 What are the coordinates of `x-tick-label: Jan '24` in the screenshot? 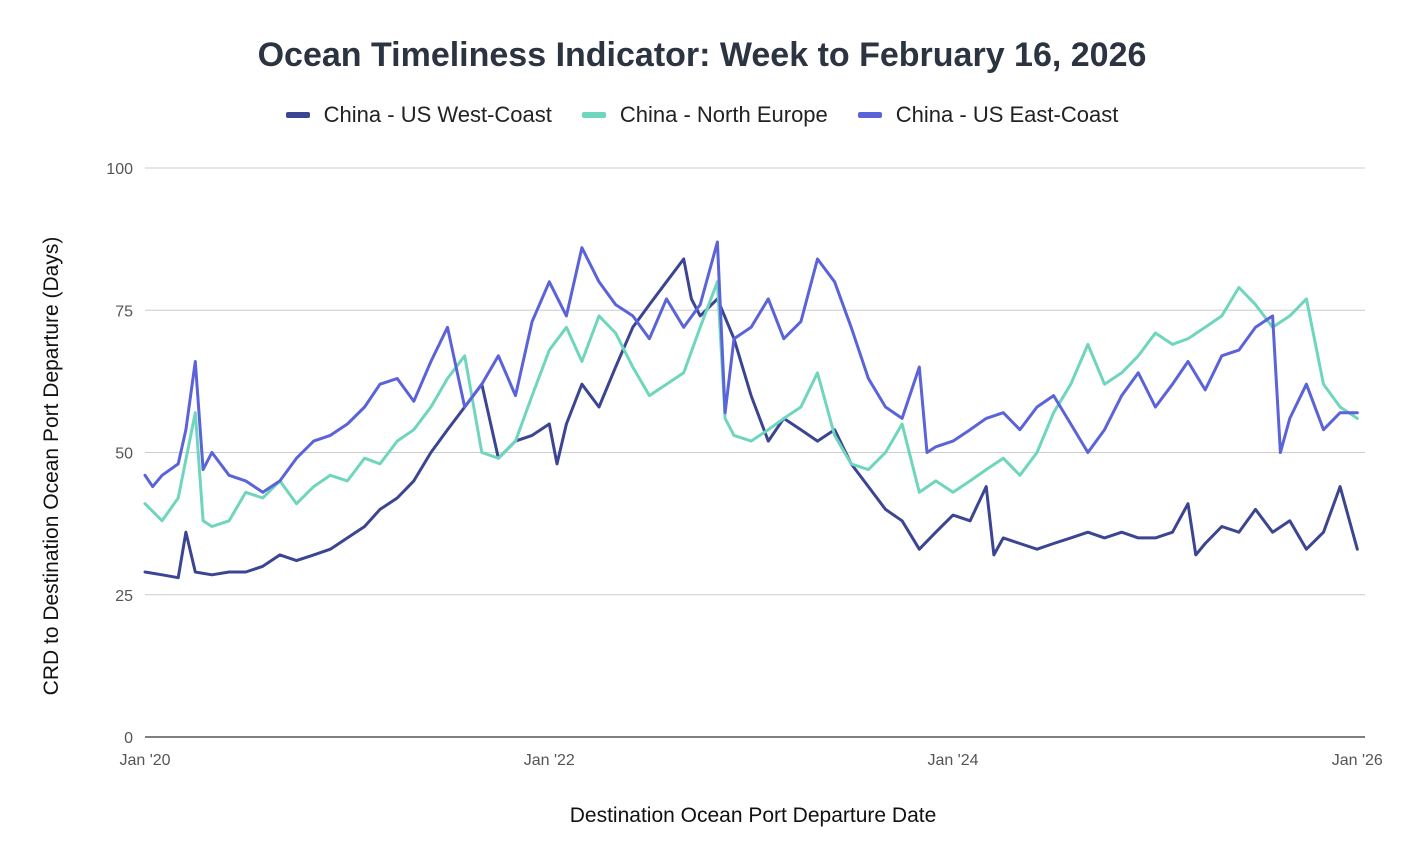 It's located at (952, 760).